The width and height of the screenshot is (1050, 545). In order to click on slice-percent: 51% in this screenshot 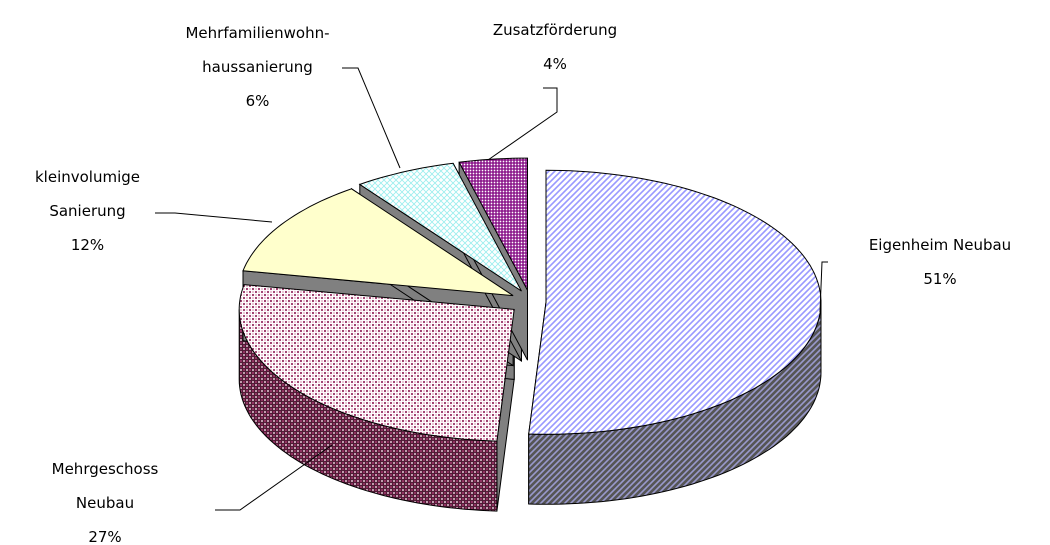, I will do `click(940, 279)`.